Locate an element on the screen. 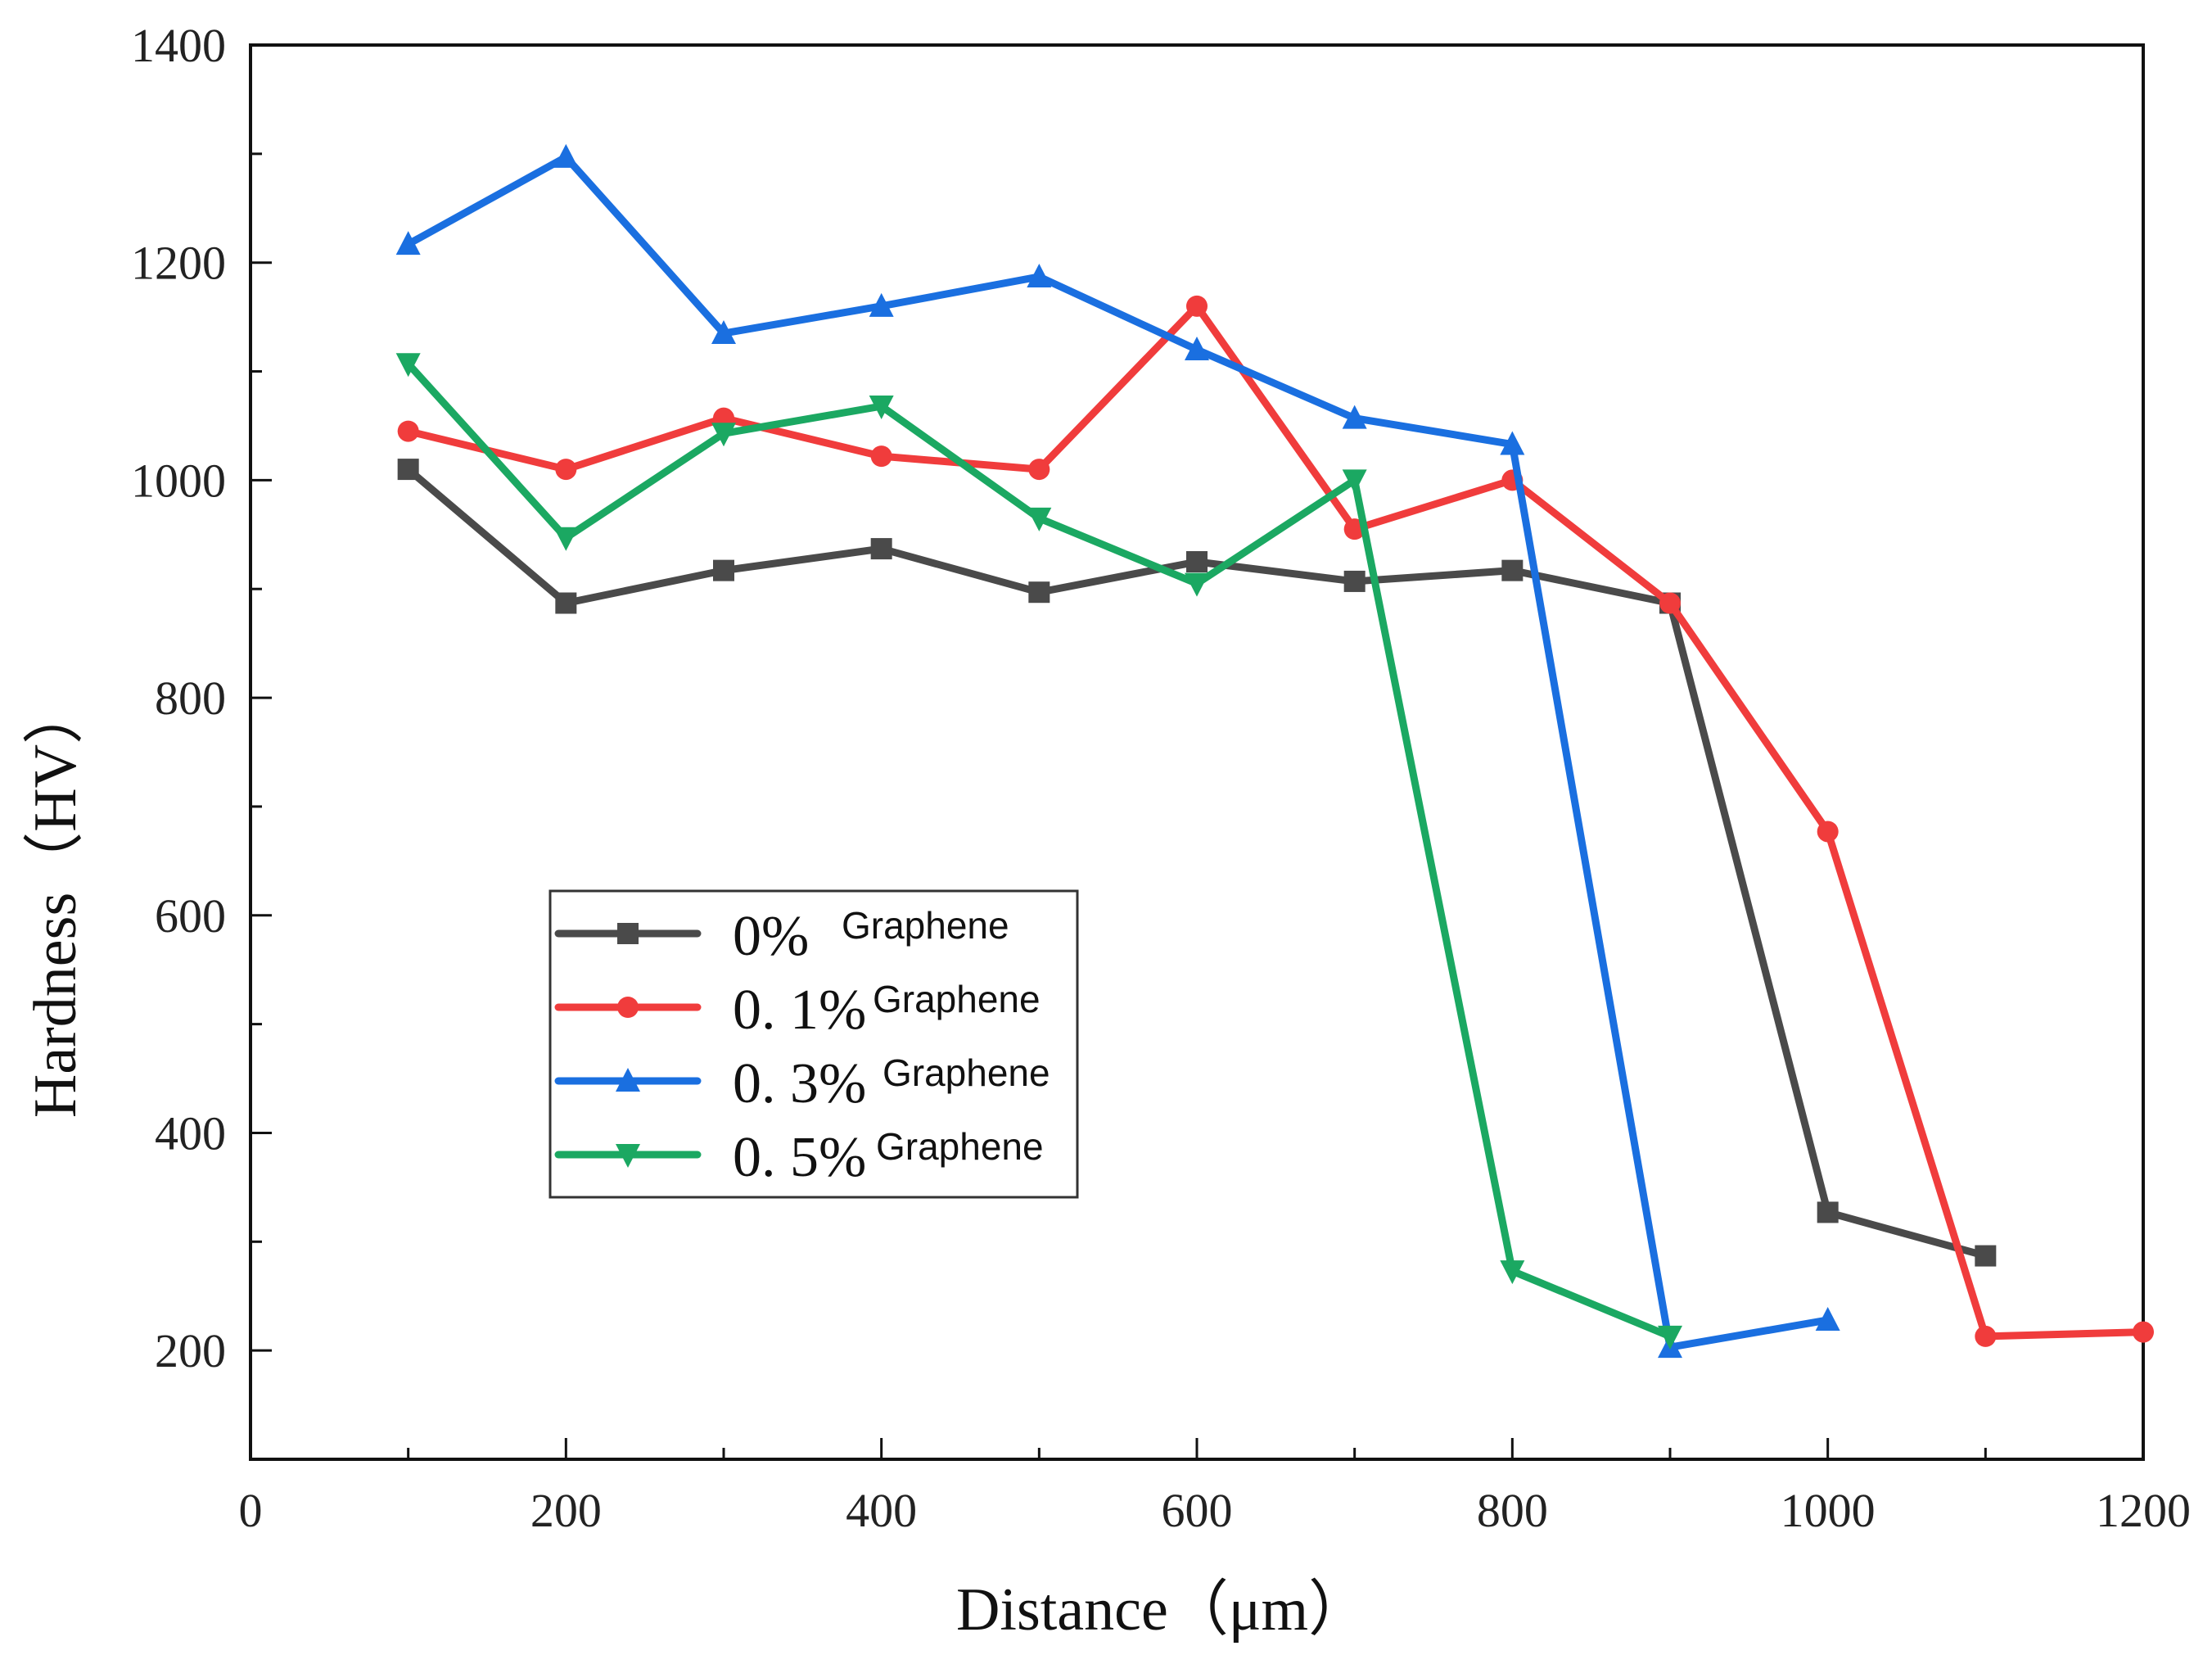  y-tick-label: 400 is located at coordinates (190, 1133).